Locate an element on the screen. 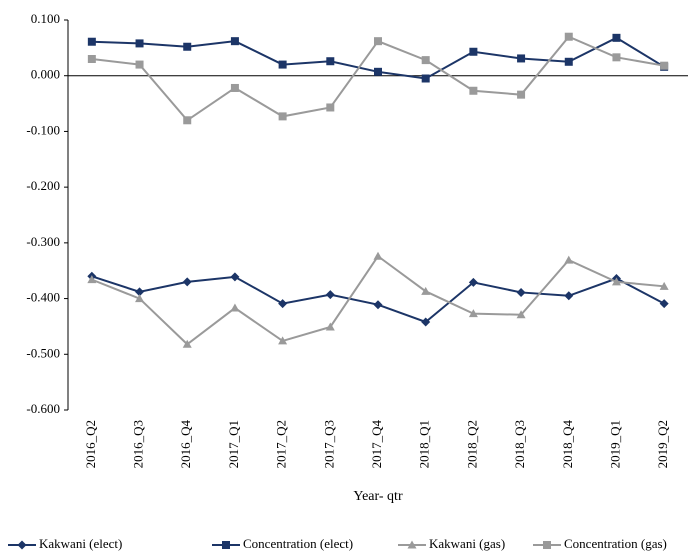 Image resolution: width=697 pixels, height=555 pixels. y-tick-label: -0.100 is located at coordinates (43, 129).